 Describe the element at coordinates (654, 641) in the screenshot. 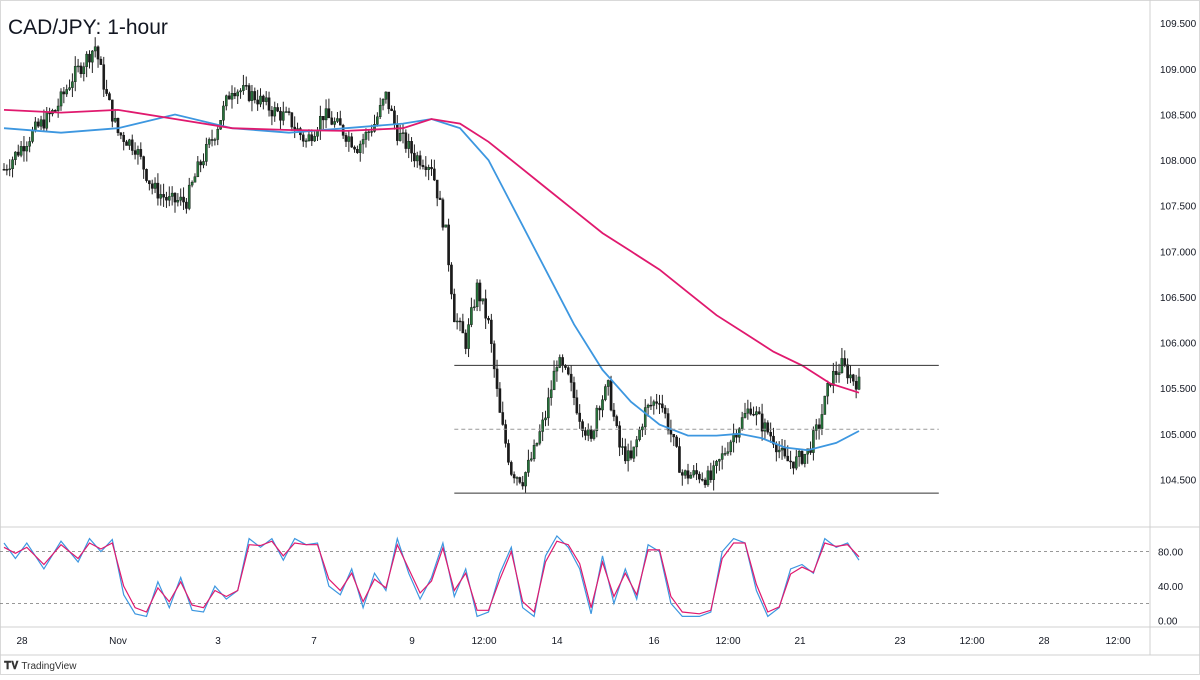

I see `x-tick-label: 16` at that location.